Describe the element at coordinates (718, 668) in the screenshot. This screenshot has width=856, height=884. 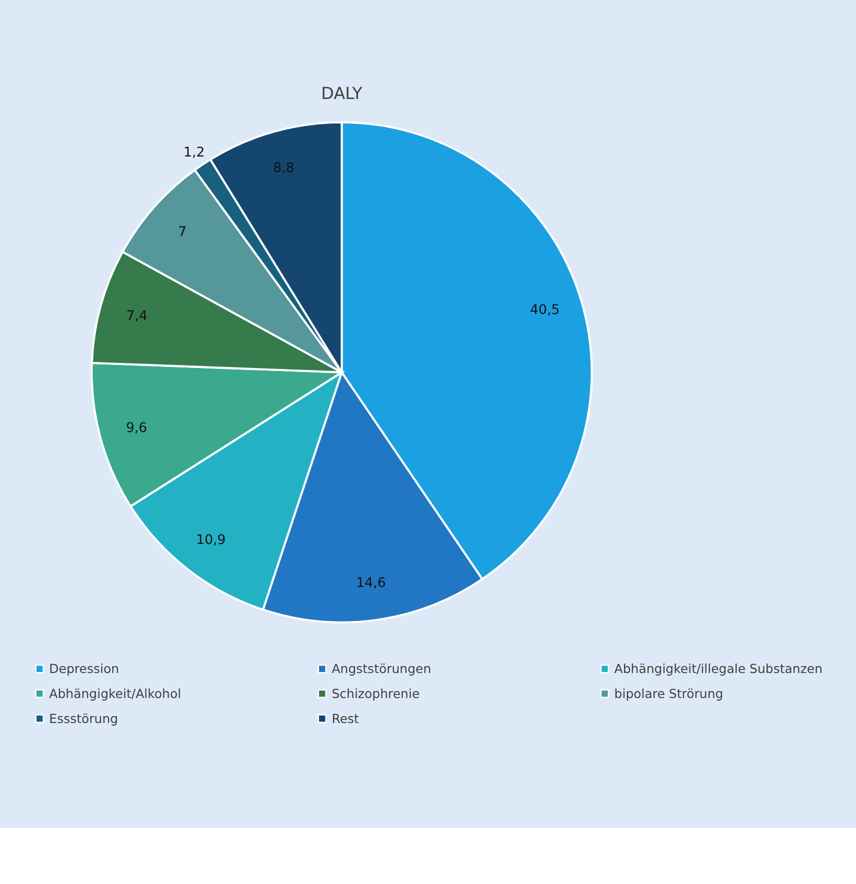
I see `legend-label: Abhängigkeit/illegale Substanzen` at that location.